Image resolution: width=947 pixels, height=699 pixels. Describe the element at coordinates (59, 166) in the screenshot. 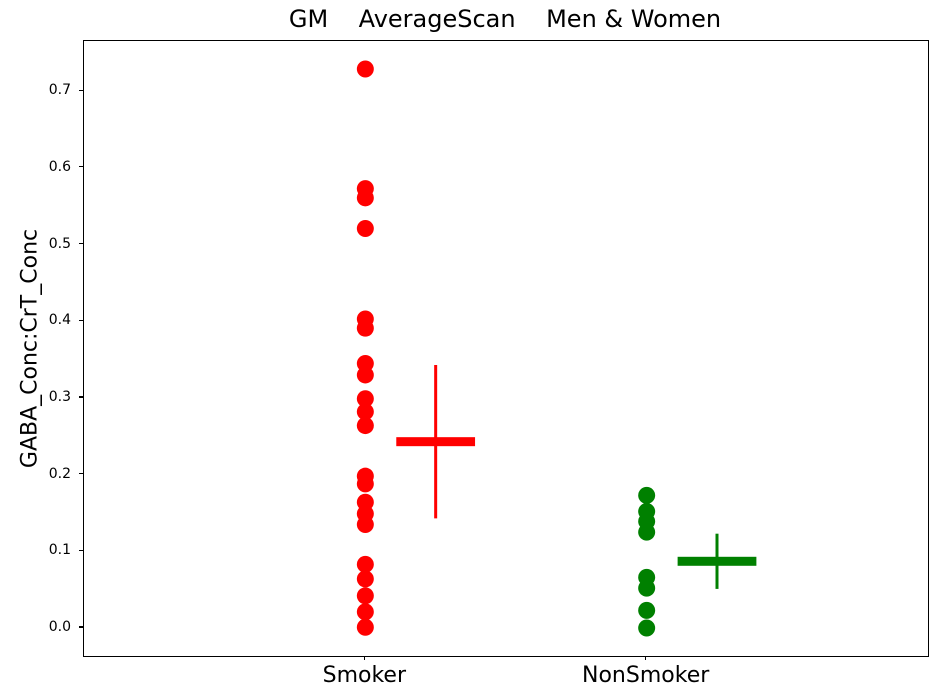

I see `y-tick-label: 0.6` at that location.